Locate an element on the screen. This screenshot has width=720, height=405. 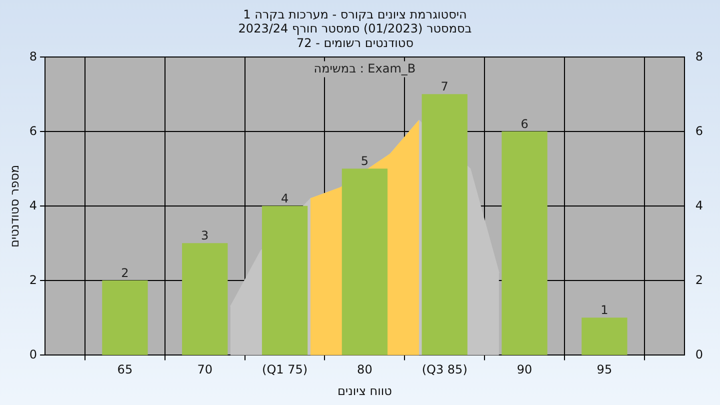
y2-tick-label: 6 is located at coordinates (699, 131).